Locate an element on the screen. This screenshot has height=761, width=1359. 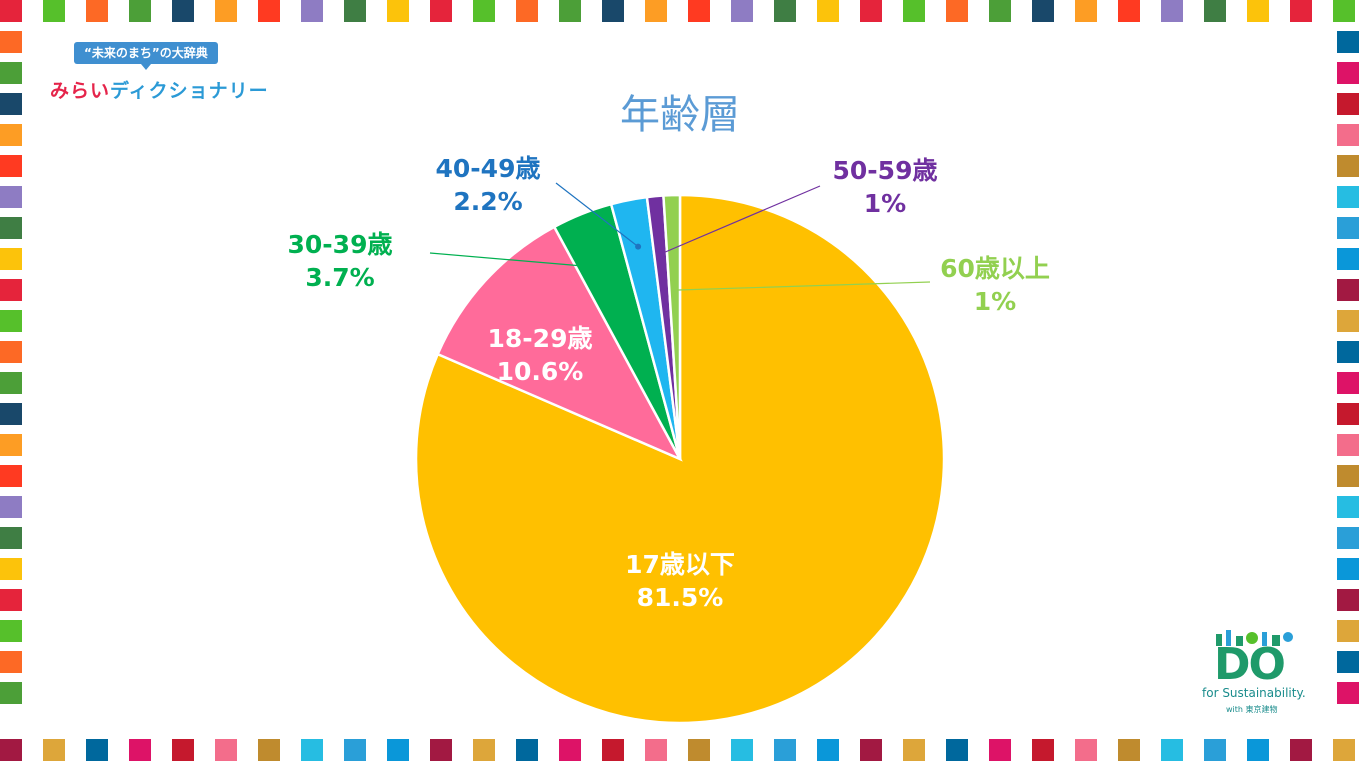
slice-label-name: 50-59歳 is located at coordinates (885, 170).